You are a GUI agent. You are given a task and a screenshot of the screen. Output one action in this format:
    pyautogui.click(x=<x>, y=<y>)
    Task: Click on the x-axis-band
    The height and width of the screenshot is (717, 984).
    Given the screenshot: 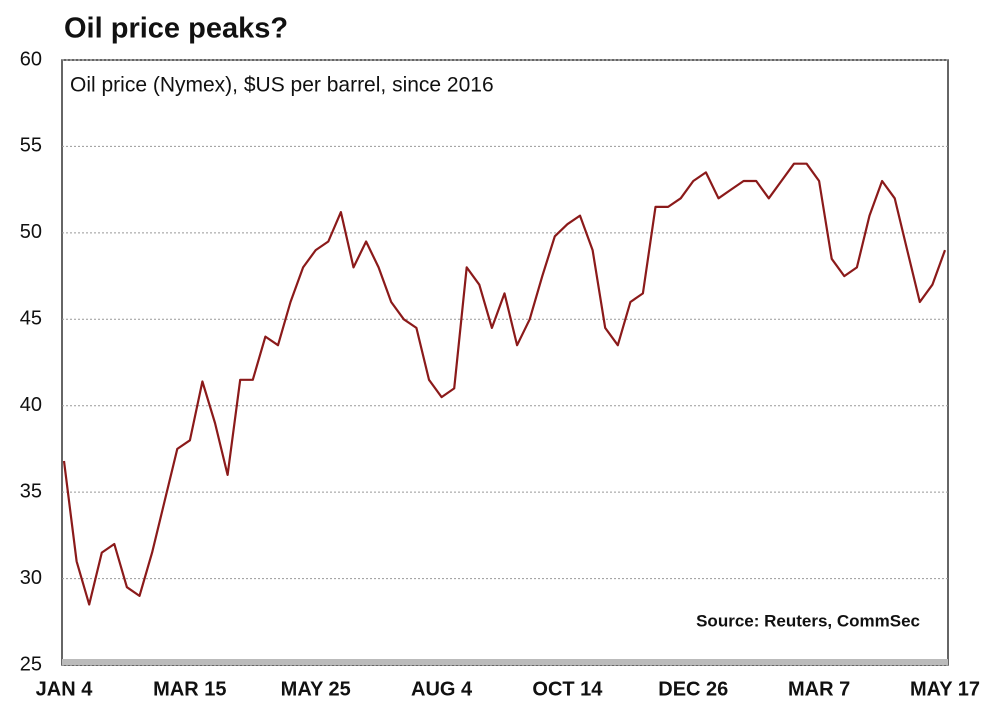 What is the action you would take?
    pyautogui.click(x=505, y=662)
    